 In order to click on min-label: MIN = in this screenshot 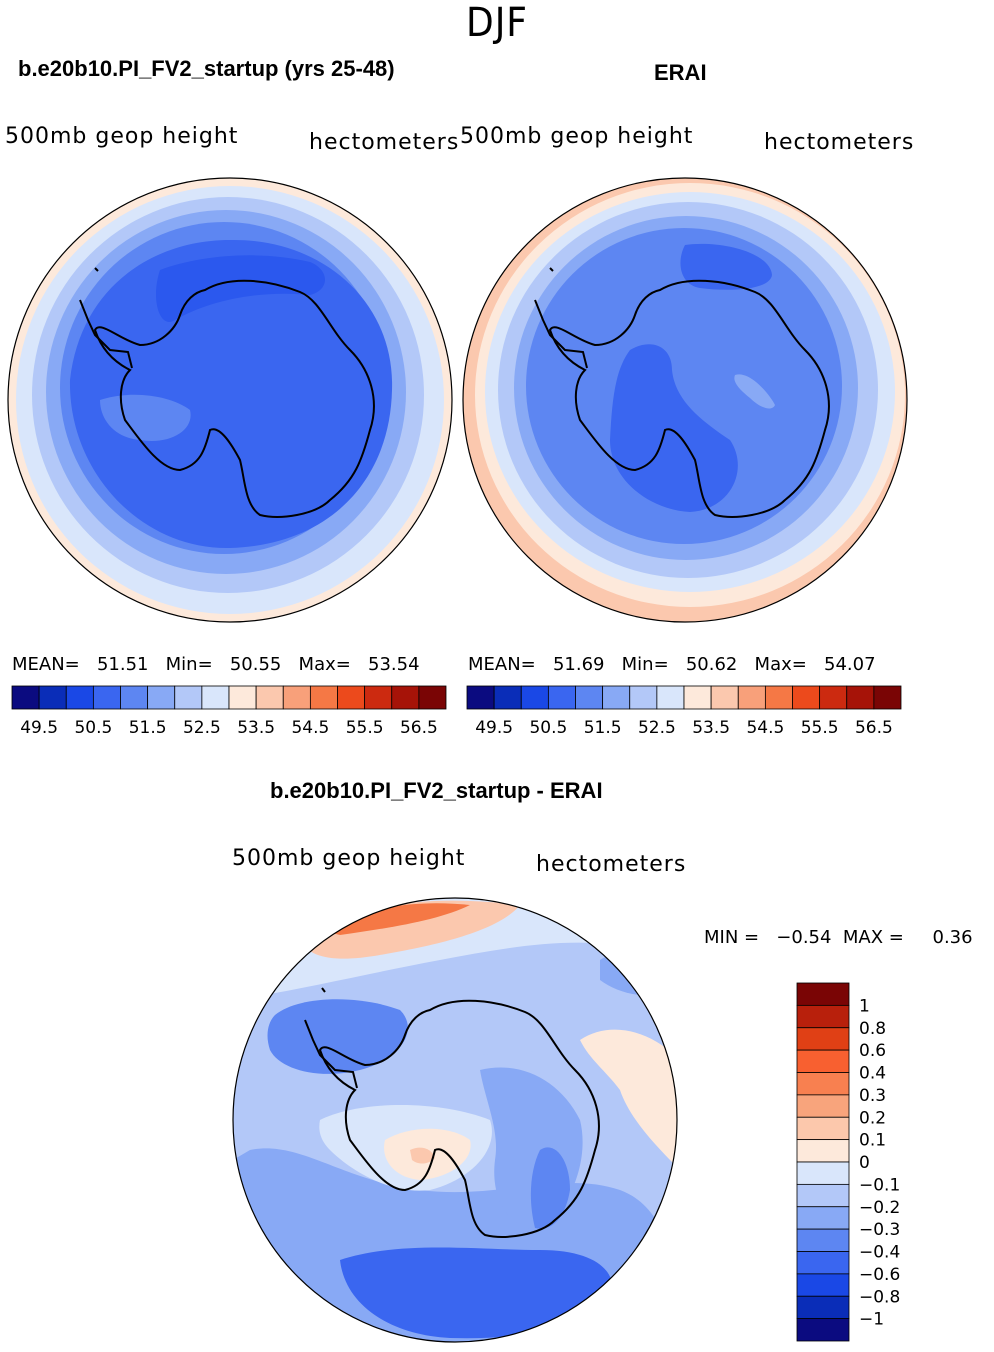, I will do `click(732, 937)`.